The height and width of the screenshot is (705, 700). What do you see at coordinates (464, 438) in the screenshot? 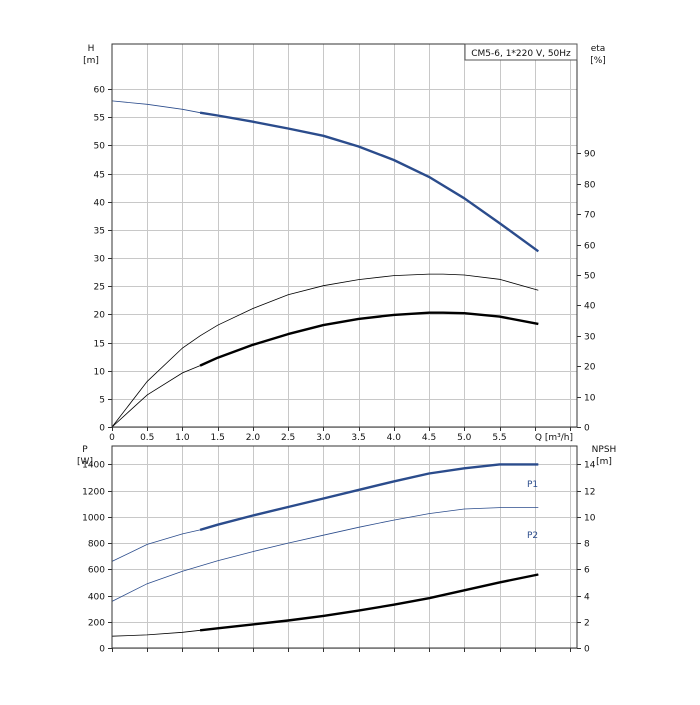
I see `x-tick-label: 5.0` at bounding box center [464, 438].